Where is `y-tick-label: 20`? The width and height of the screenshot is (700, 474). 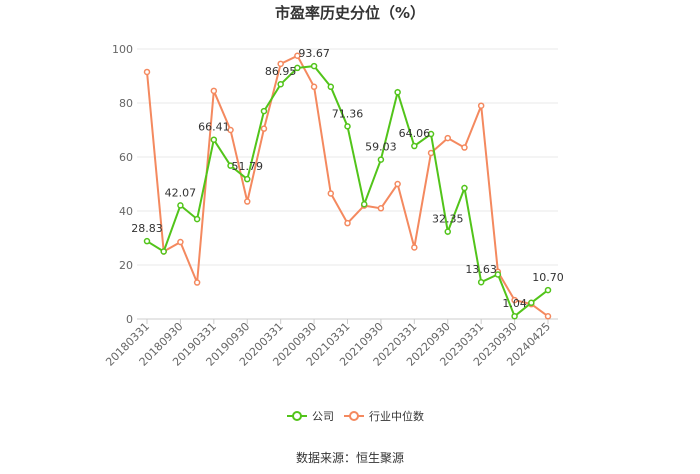 y-tick-label: 20 is located at coordinates (126, 265).